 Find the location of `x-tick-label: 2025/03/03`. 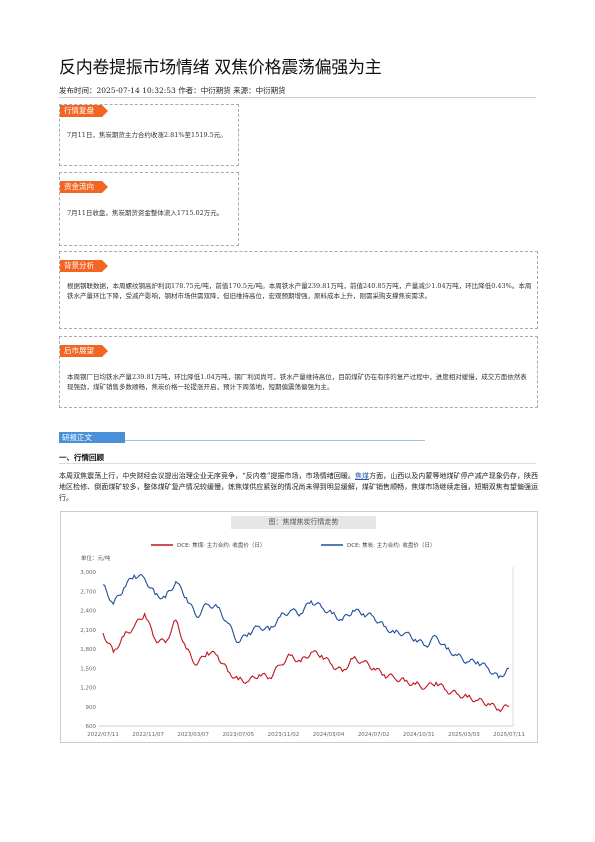

x-tick-label: 2025/03/03 is located at coordinates (464, 735).